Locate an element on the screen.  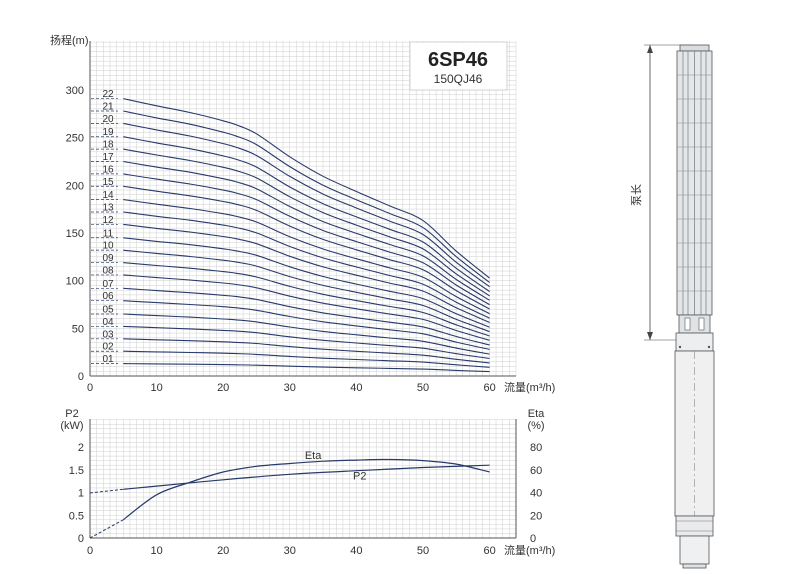
p2-label: P2 is located at coordinates (359, 476).